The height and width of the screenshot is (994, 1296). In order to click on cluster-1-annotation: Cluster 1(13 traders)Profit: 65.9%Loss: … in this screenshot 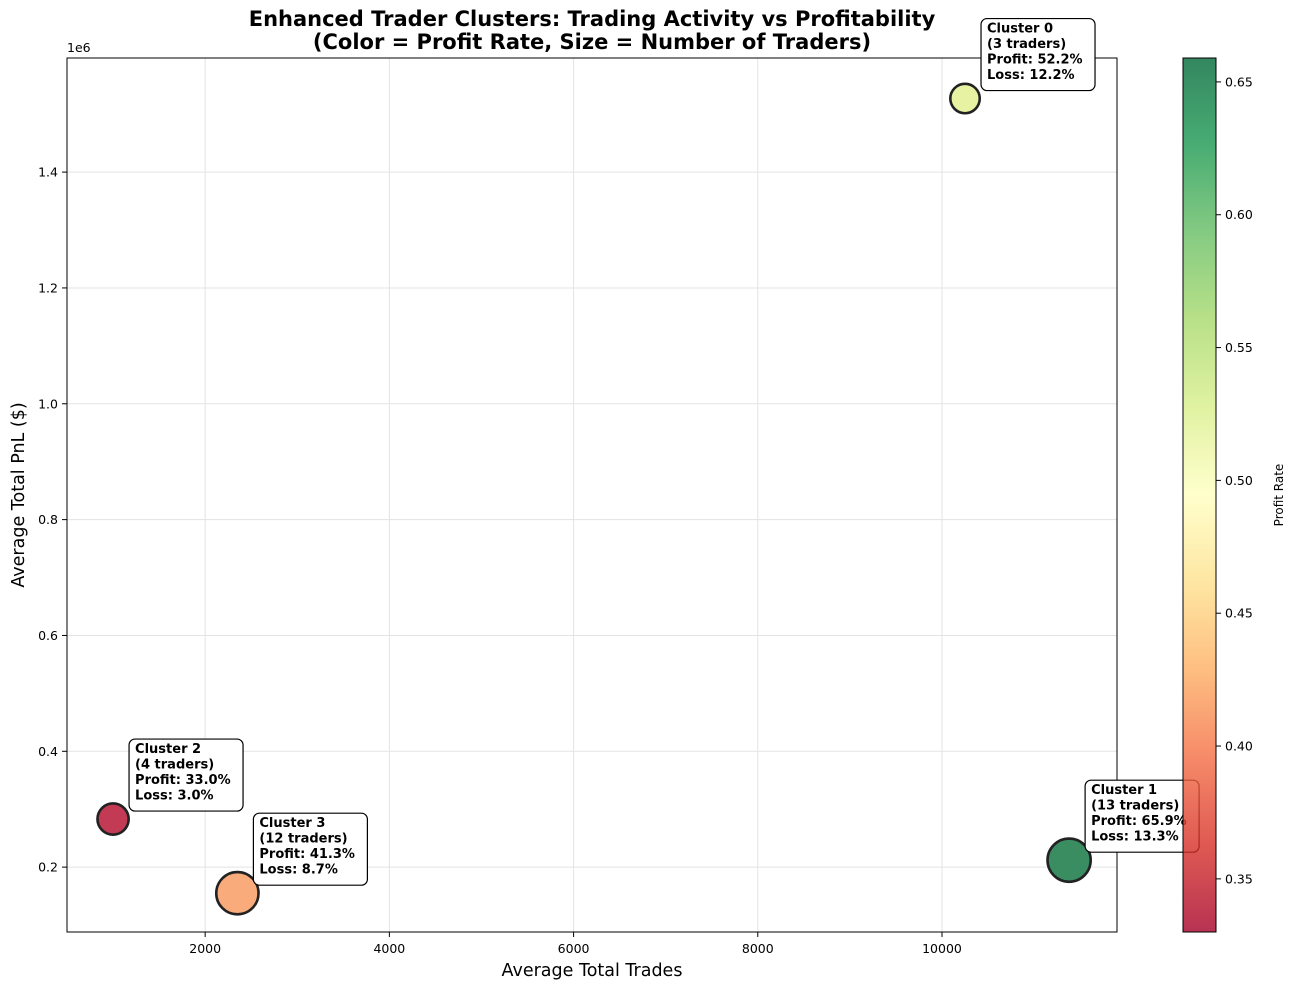, I will do `click(1142, 816)`.